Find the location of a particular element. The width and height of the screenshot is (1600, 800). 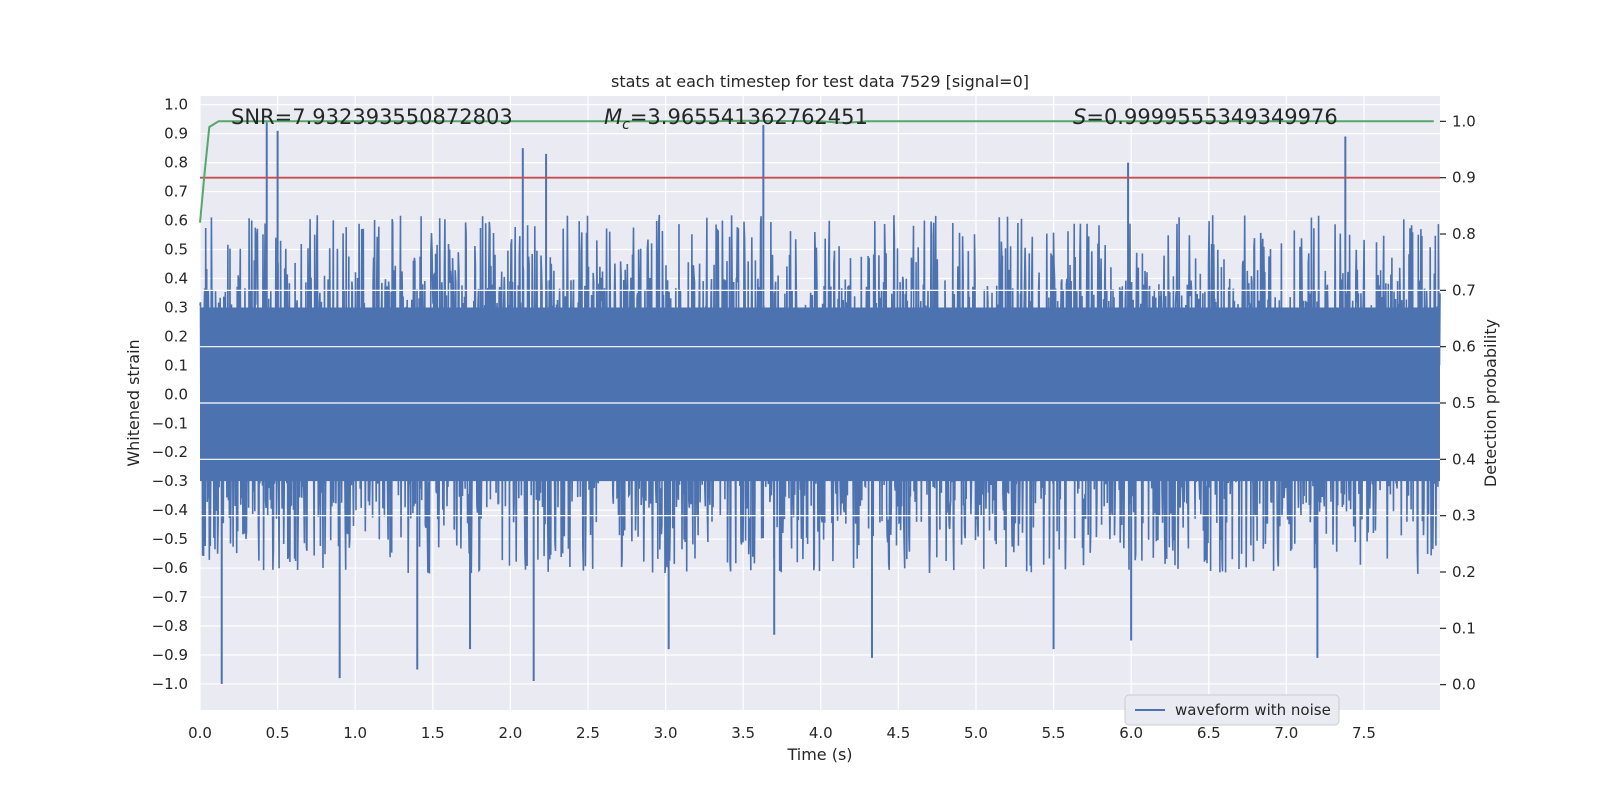

legend-box is located at coordinates (1232, 710).